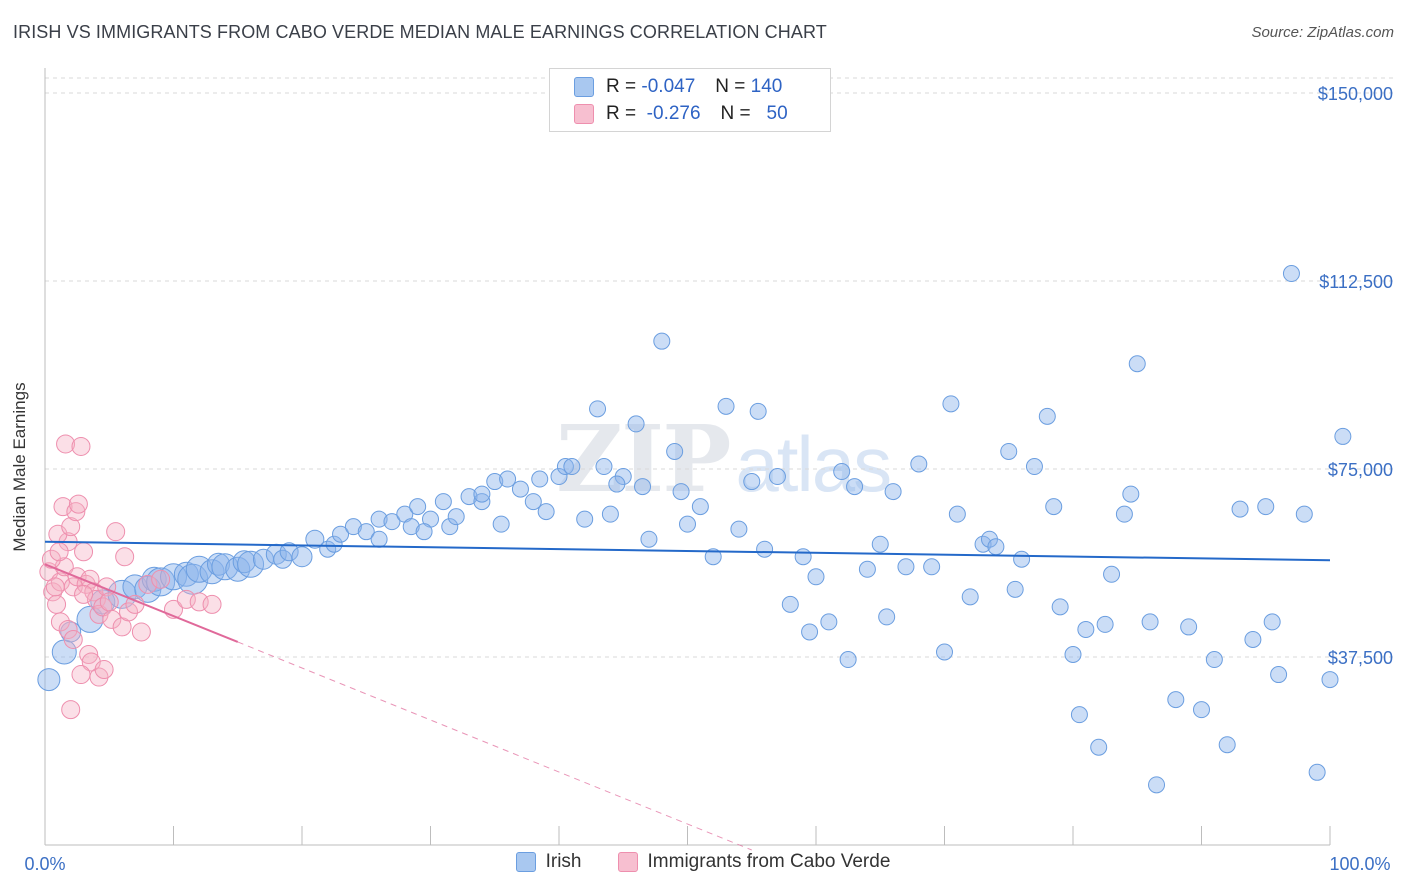 The height and width of the screenshot is (892, 1406). What do you see at coordinates (673, 113) in the screenshot?
I see `legend-r-value-cabo-verde: -0.276` at bounding box center [673, 113].